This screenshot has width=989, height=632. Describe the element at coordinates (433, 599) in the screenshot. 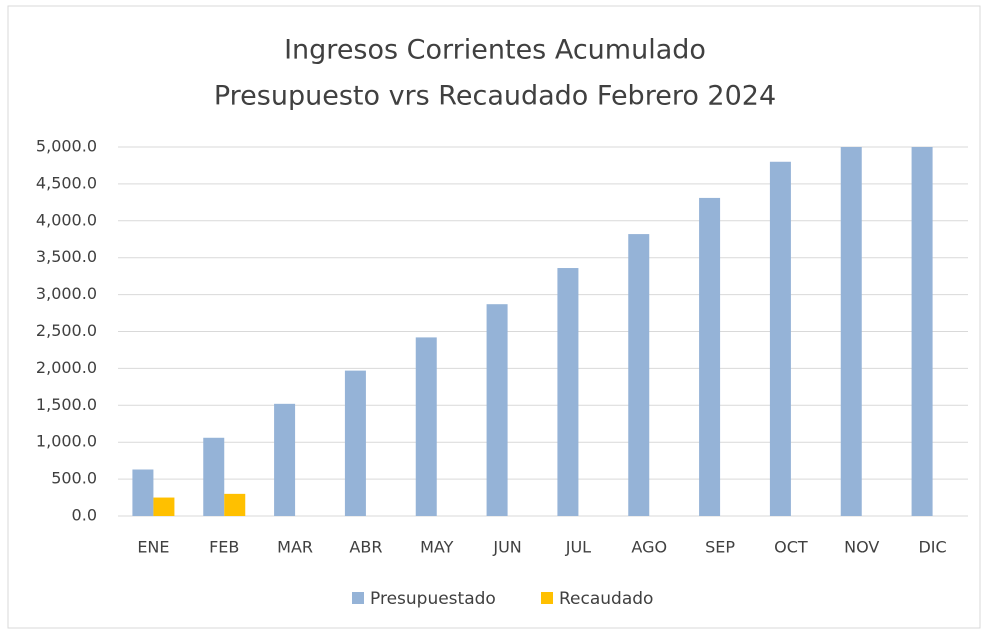

I see `legend-label: Presupuestado` at that location.